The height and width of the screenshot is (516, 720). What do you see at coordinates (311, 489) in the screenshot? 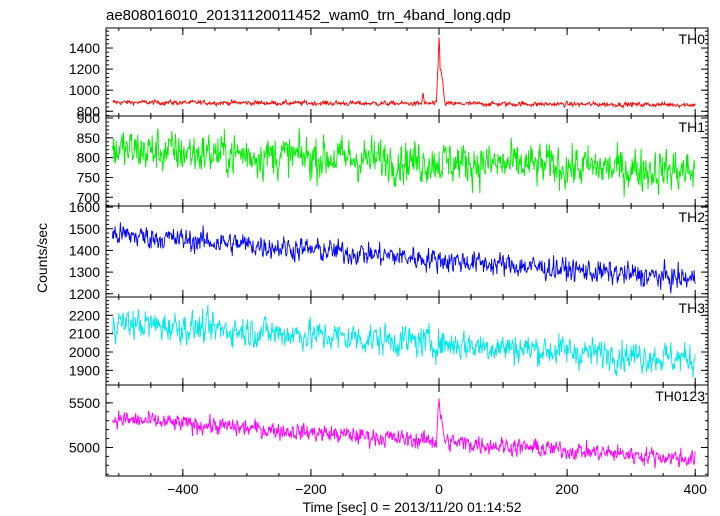
I see `x-tick-label: −200` at bounding box center [311, 489].